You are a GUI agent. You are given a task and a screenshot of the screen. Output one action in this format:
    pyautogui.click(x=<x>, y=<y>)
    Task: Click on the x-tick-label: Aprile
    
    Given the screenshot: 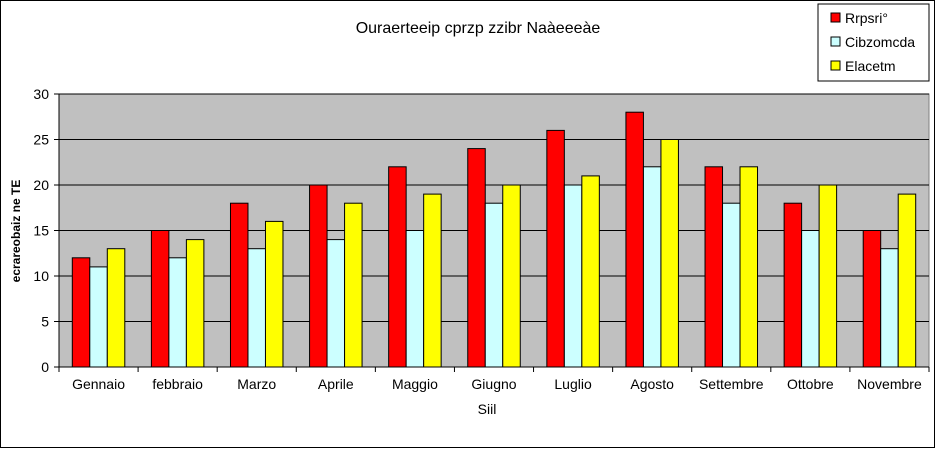 What is the action you would take?
    pyautogui.click(x=336, y=384)
    